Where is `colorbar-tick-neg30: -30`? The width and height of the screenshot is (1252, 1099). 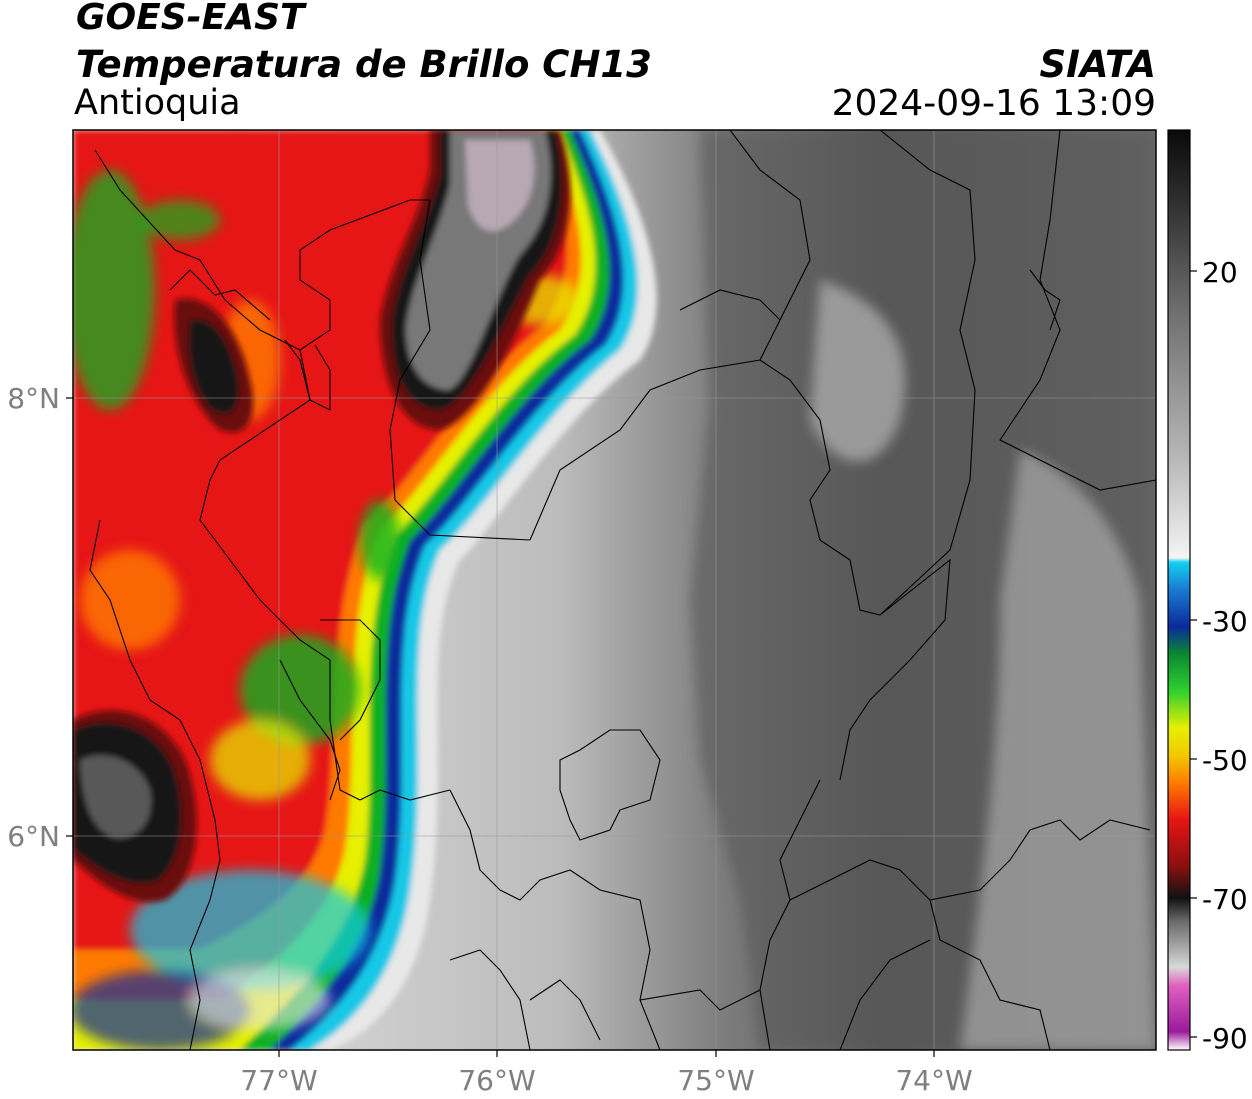
colorbar-tick-neg30: -30 is located at coordinates (1225, 621).